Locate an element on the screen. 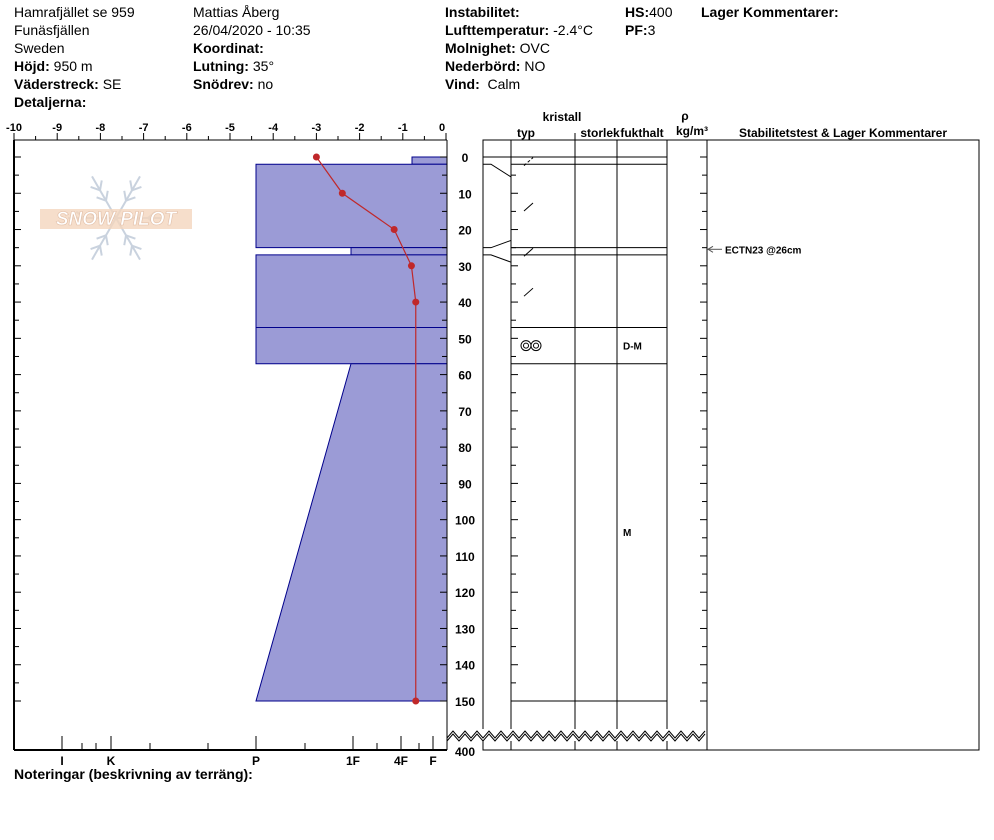 The height and width of the screenshot is (840, 994). depth-tick-label: 10 is located at coordinates (465, 194).